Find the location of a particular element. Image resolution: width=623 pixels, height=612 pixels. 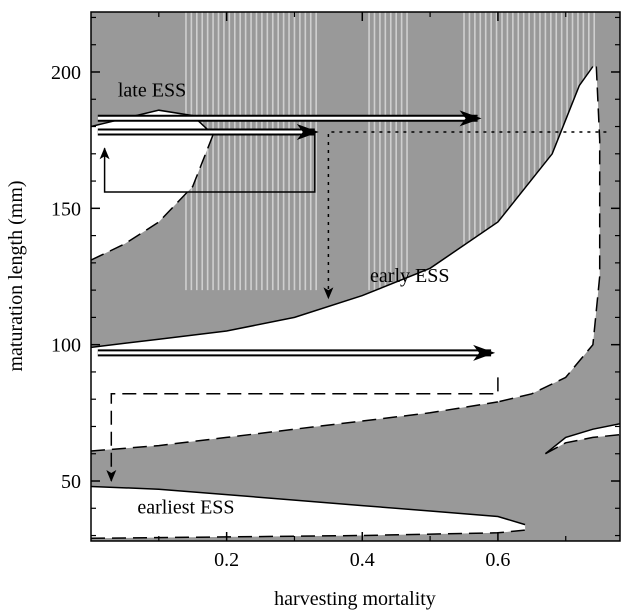

small-region-lower-line is located at coordinates (582, 444).